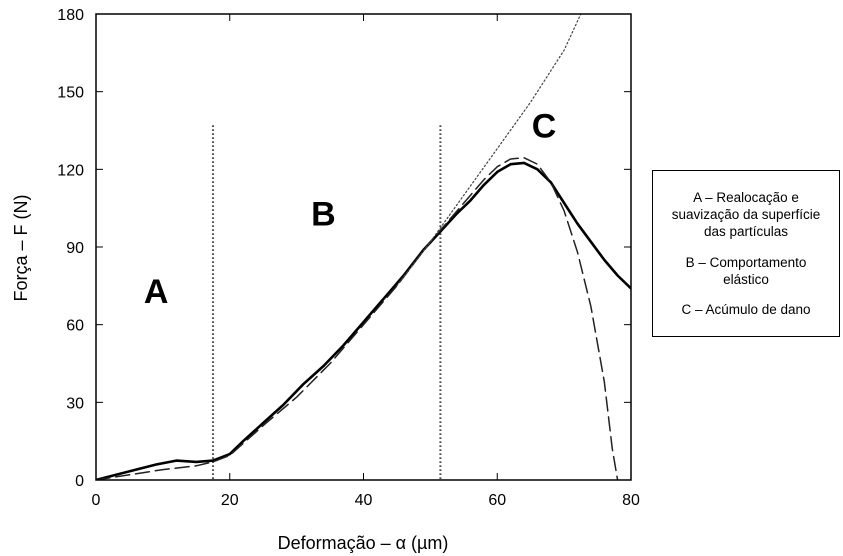 Image resolution: width=843 pixels, height=556 pixels. What do you see at coordinates (70, 15) in the screenshot?
I see `y-tick-label: 180` at bounding box center [70, 15].